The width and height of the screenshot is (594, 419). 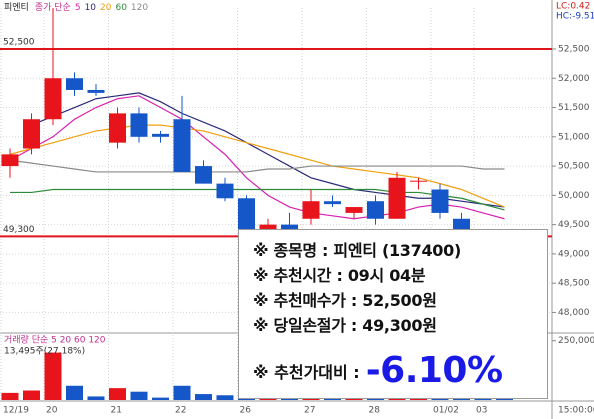 I want to click on info-row: ※ 추천시간 : 09시 04분, so click(x=339, y=275).